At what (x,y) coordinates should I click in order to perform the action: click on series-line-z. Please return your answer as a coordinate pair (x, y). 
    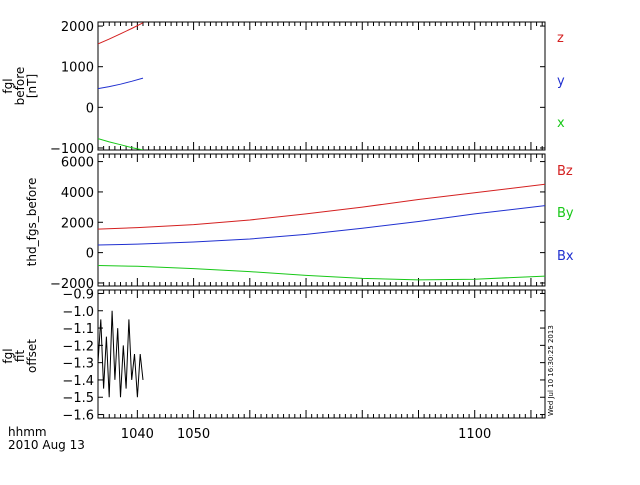
    Looking at the image, I should click on (121, 33).